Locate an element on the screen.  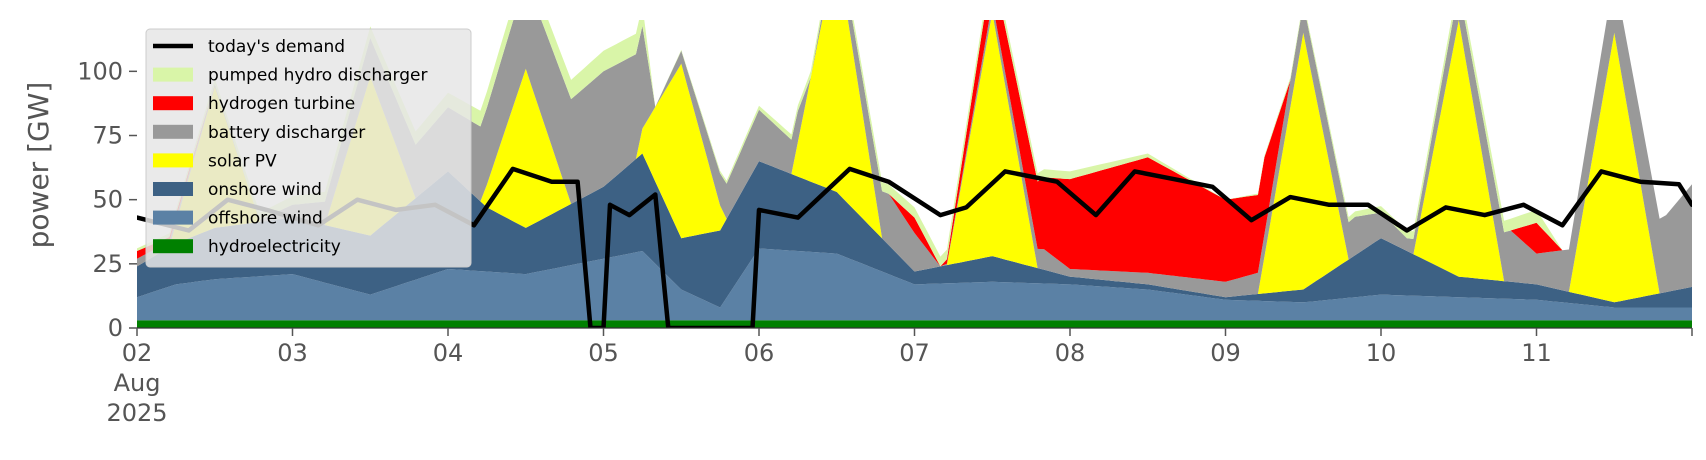
x-tick-label: 07 is located at coordinates (914, 353).